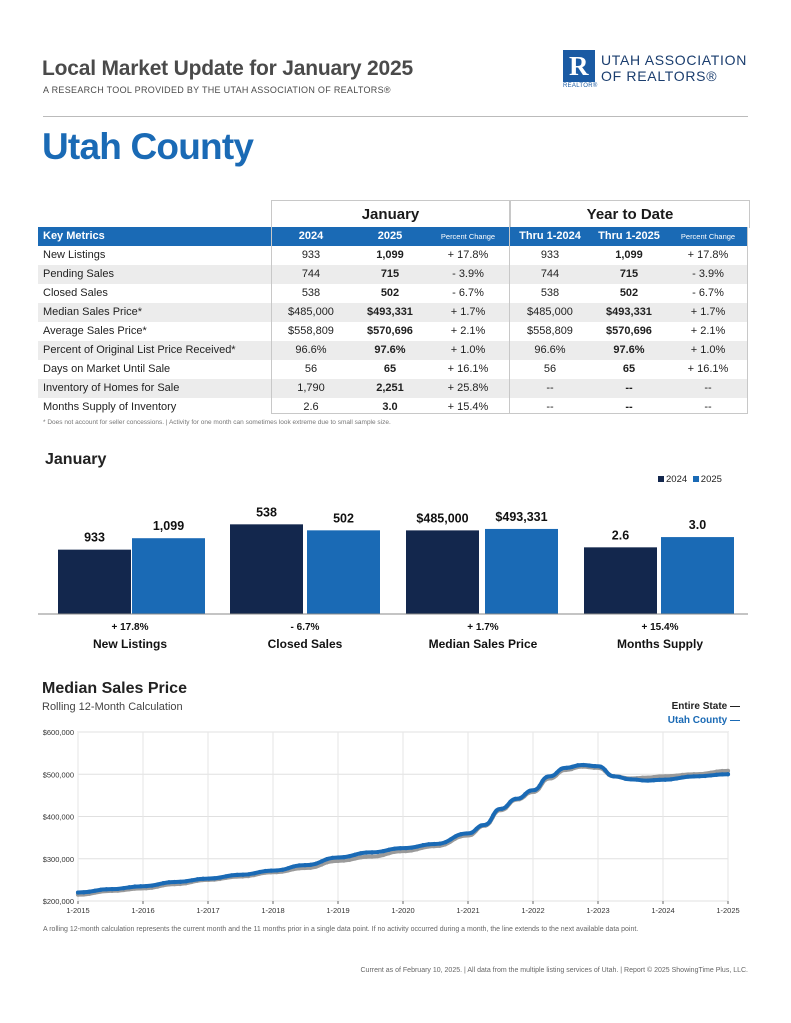 The image size is (791, 1023). I want to click on bar-value-label: $485,000, so click(442, 518).